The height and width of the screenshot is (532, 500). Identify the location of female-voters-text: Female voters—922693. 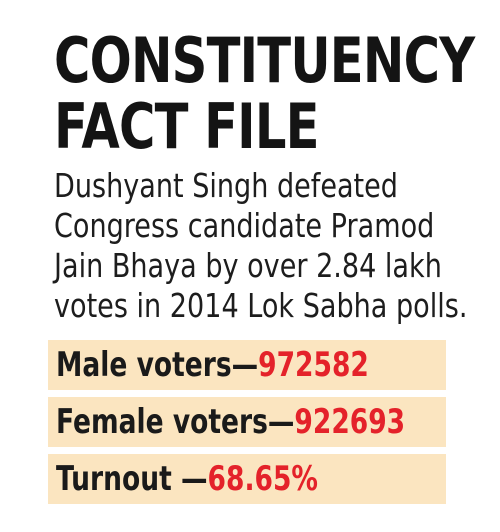
(230, 422).